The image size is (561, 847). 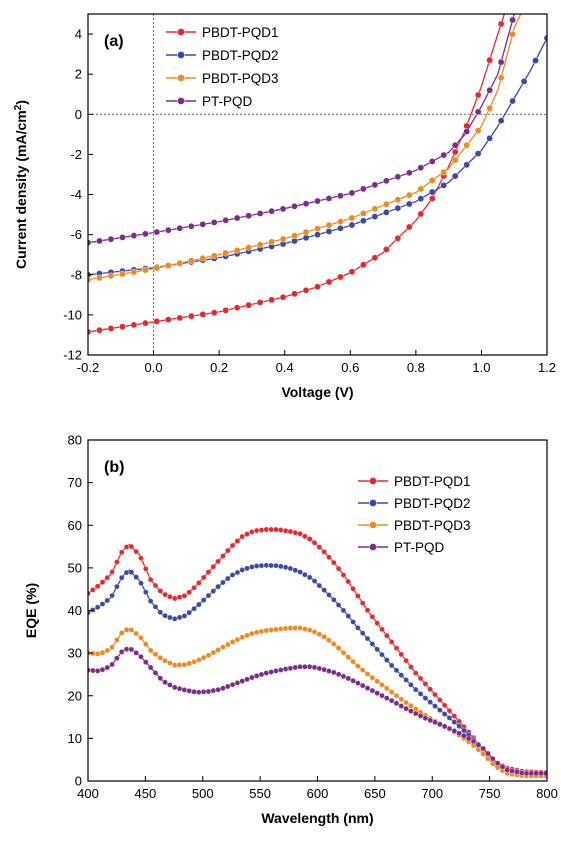 I want to click on y-tick-label: -12, so click(x=72, y=355).